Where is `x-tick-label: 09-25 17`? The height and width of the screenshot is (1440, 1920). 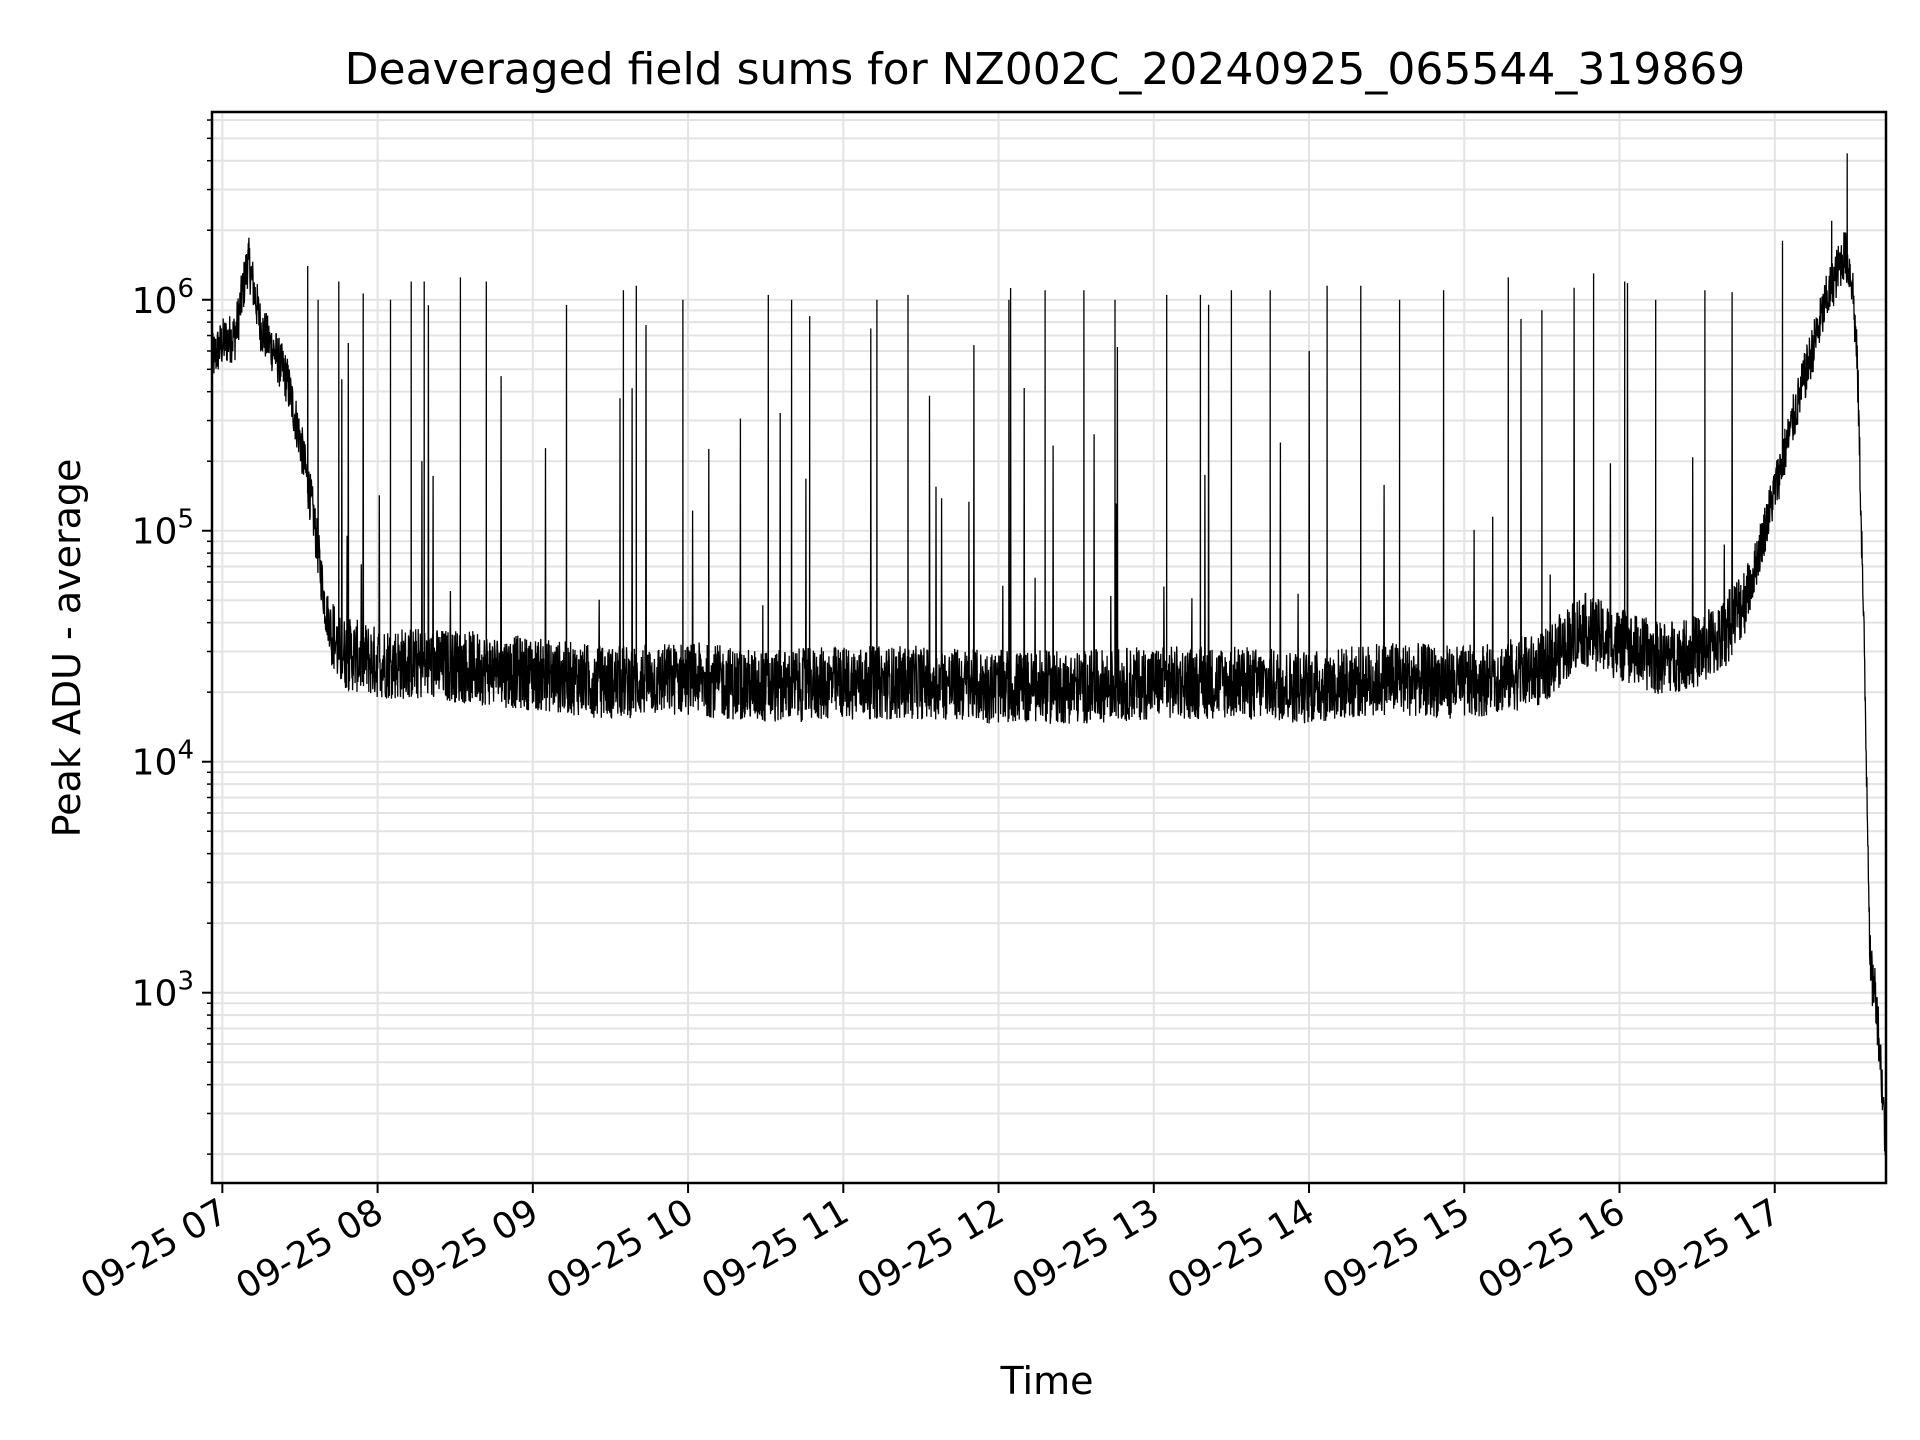 x-tick-label: 09-25 17 is located at coordinates (1707, 1249).